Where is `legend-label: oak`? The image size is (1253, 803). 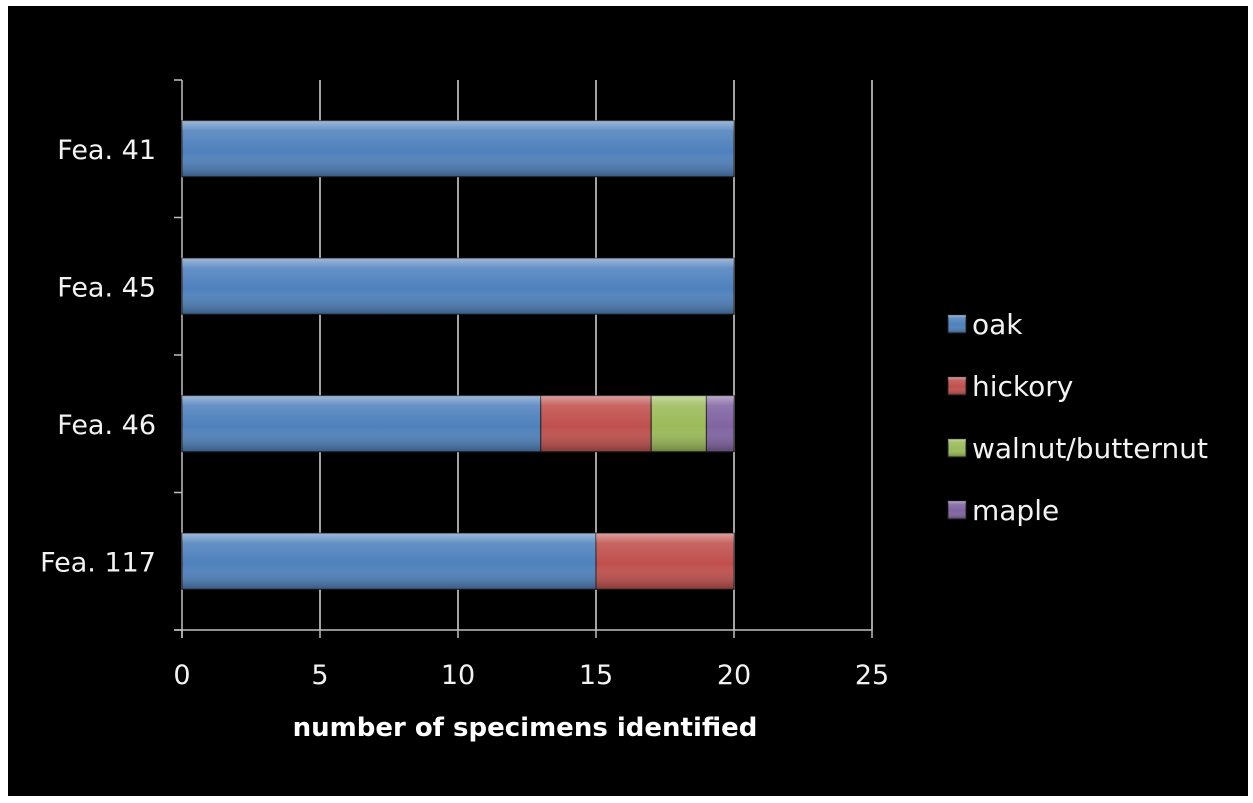
legend-label: oak is located at coordinates (997, 324).